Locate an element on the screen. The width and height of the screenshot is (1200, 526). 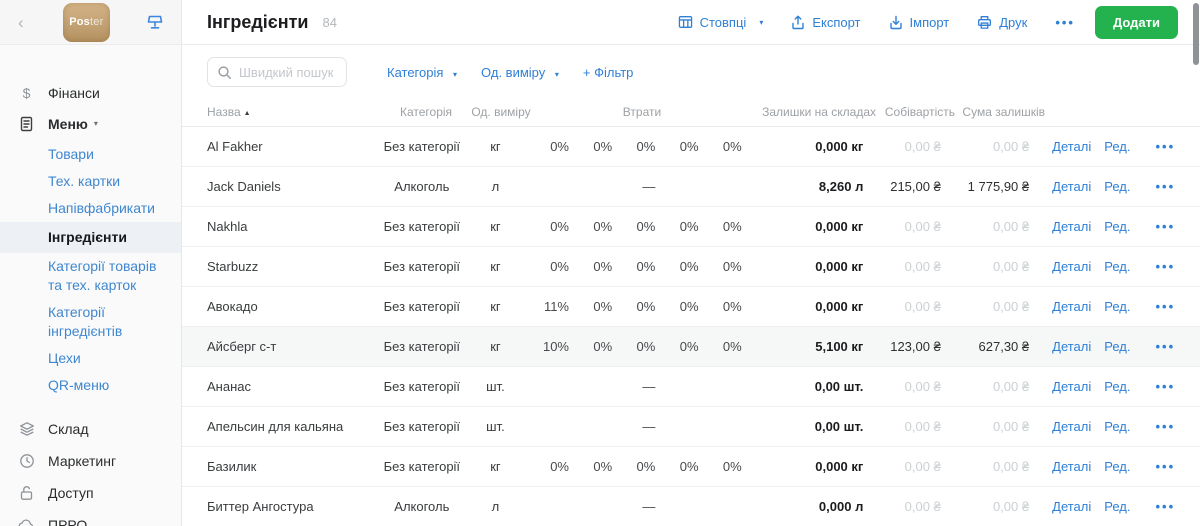
sidebar-item-semifinished: Напівфабрикати is located at coordinates (101, 208).